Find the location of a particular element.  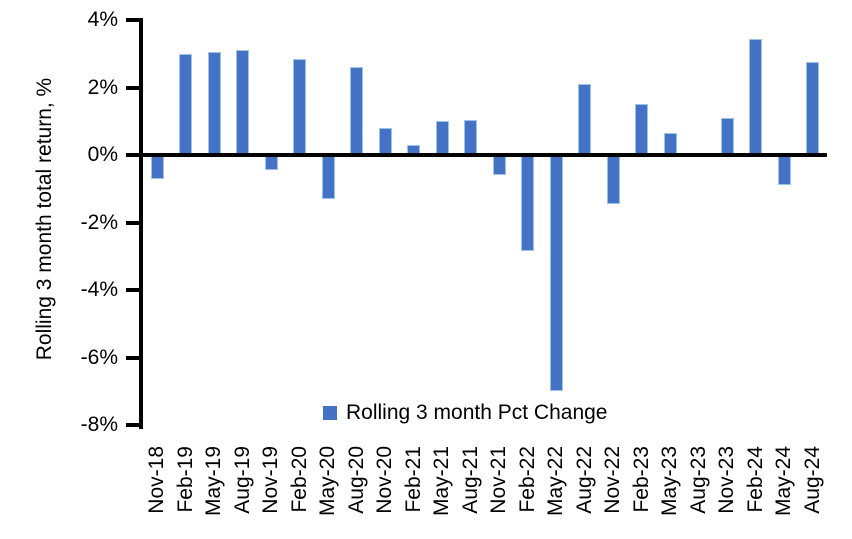

x-axis-label: Aug-20 is located at coordinates (356, 480).